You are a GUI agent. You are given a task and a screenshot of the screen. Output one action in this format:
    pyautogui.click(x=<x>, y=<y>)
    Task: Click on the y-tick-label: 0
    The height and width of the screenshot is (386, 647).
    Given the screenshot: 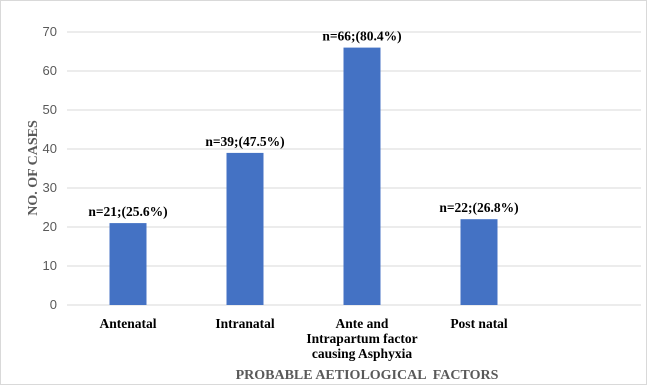 What is the action you would take?
    pyautogui.click(x=53, y=304)
    